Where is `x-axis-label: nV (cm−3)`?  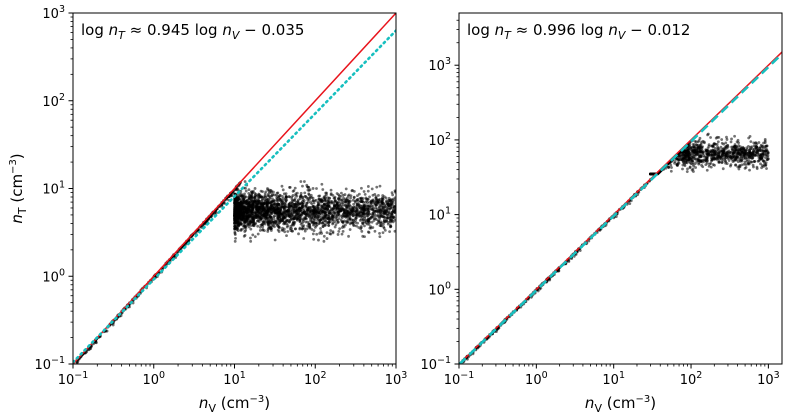 x-axis-label: nV (cm−3) is located at coordinates (234, 404).